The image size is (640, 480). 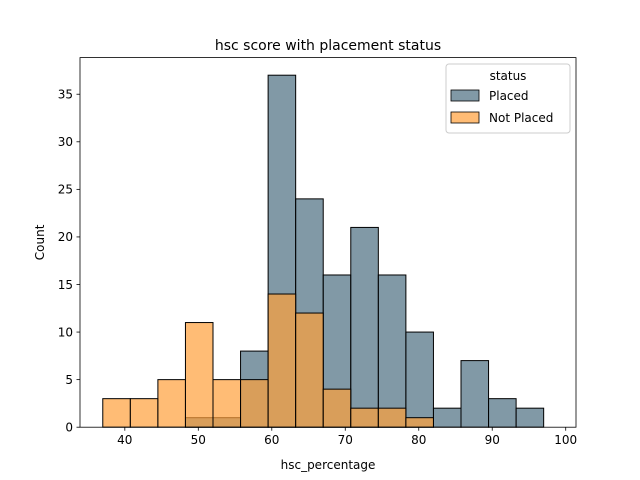 What do you see at coordinates (69, 428) in the screenshot?
I see `y-tick-label: 0` at bounding box center [69, 428].